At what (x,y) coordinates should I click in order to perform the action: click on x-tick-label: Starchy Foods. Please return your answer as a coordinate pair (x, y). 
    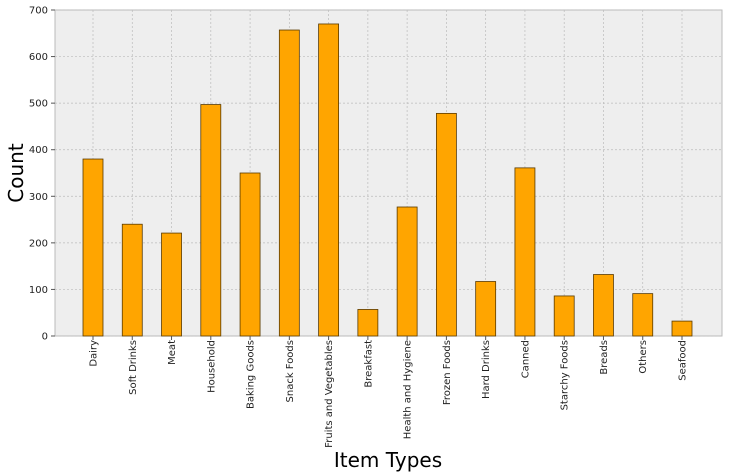
    Looking at the image, I should click on (565, 375).